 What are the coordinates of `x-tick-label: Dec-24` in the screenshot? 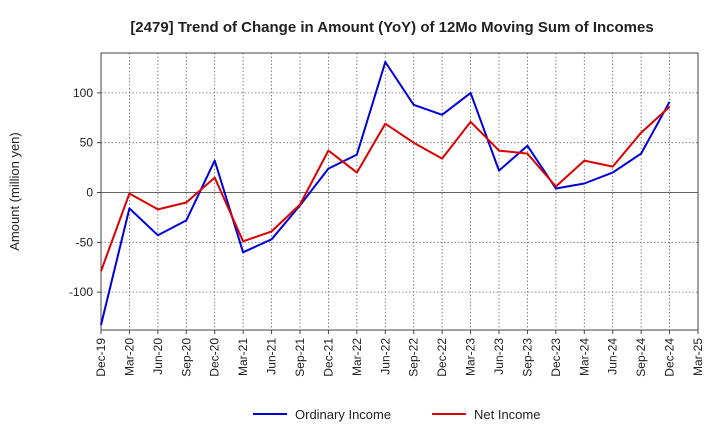 It's located at (670, 357).